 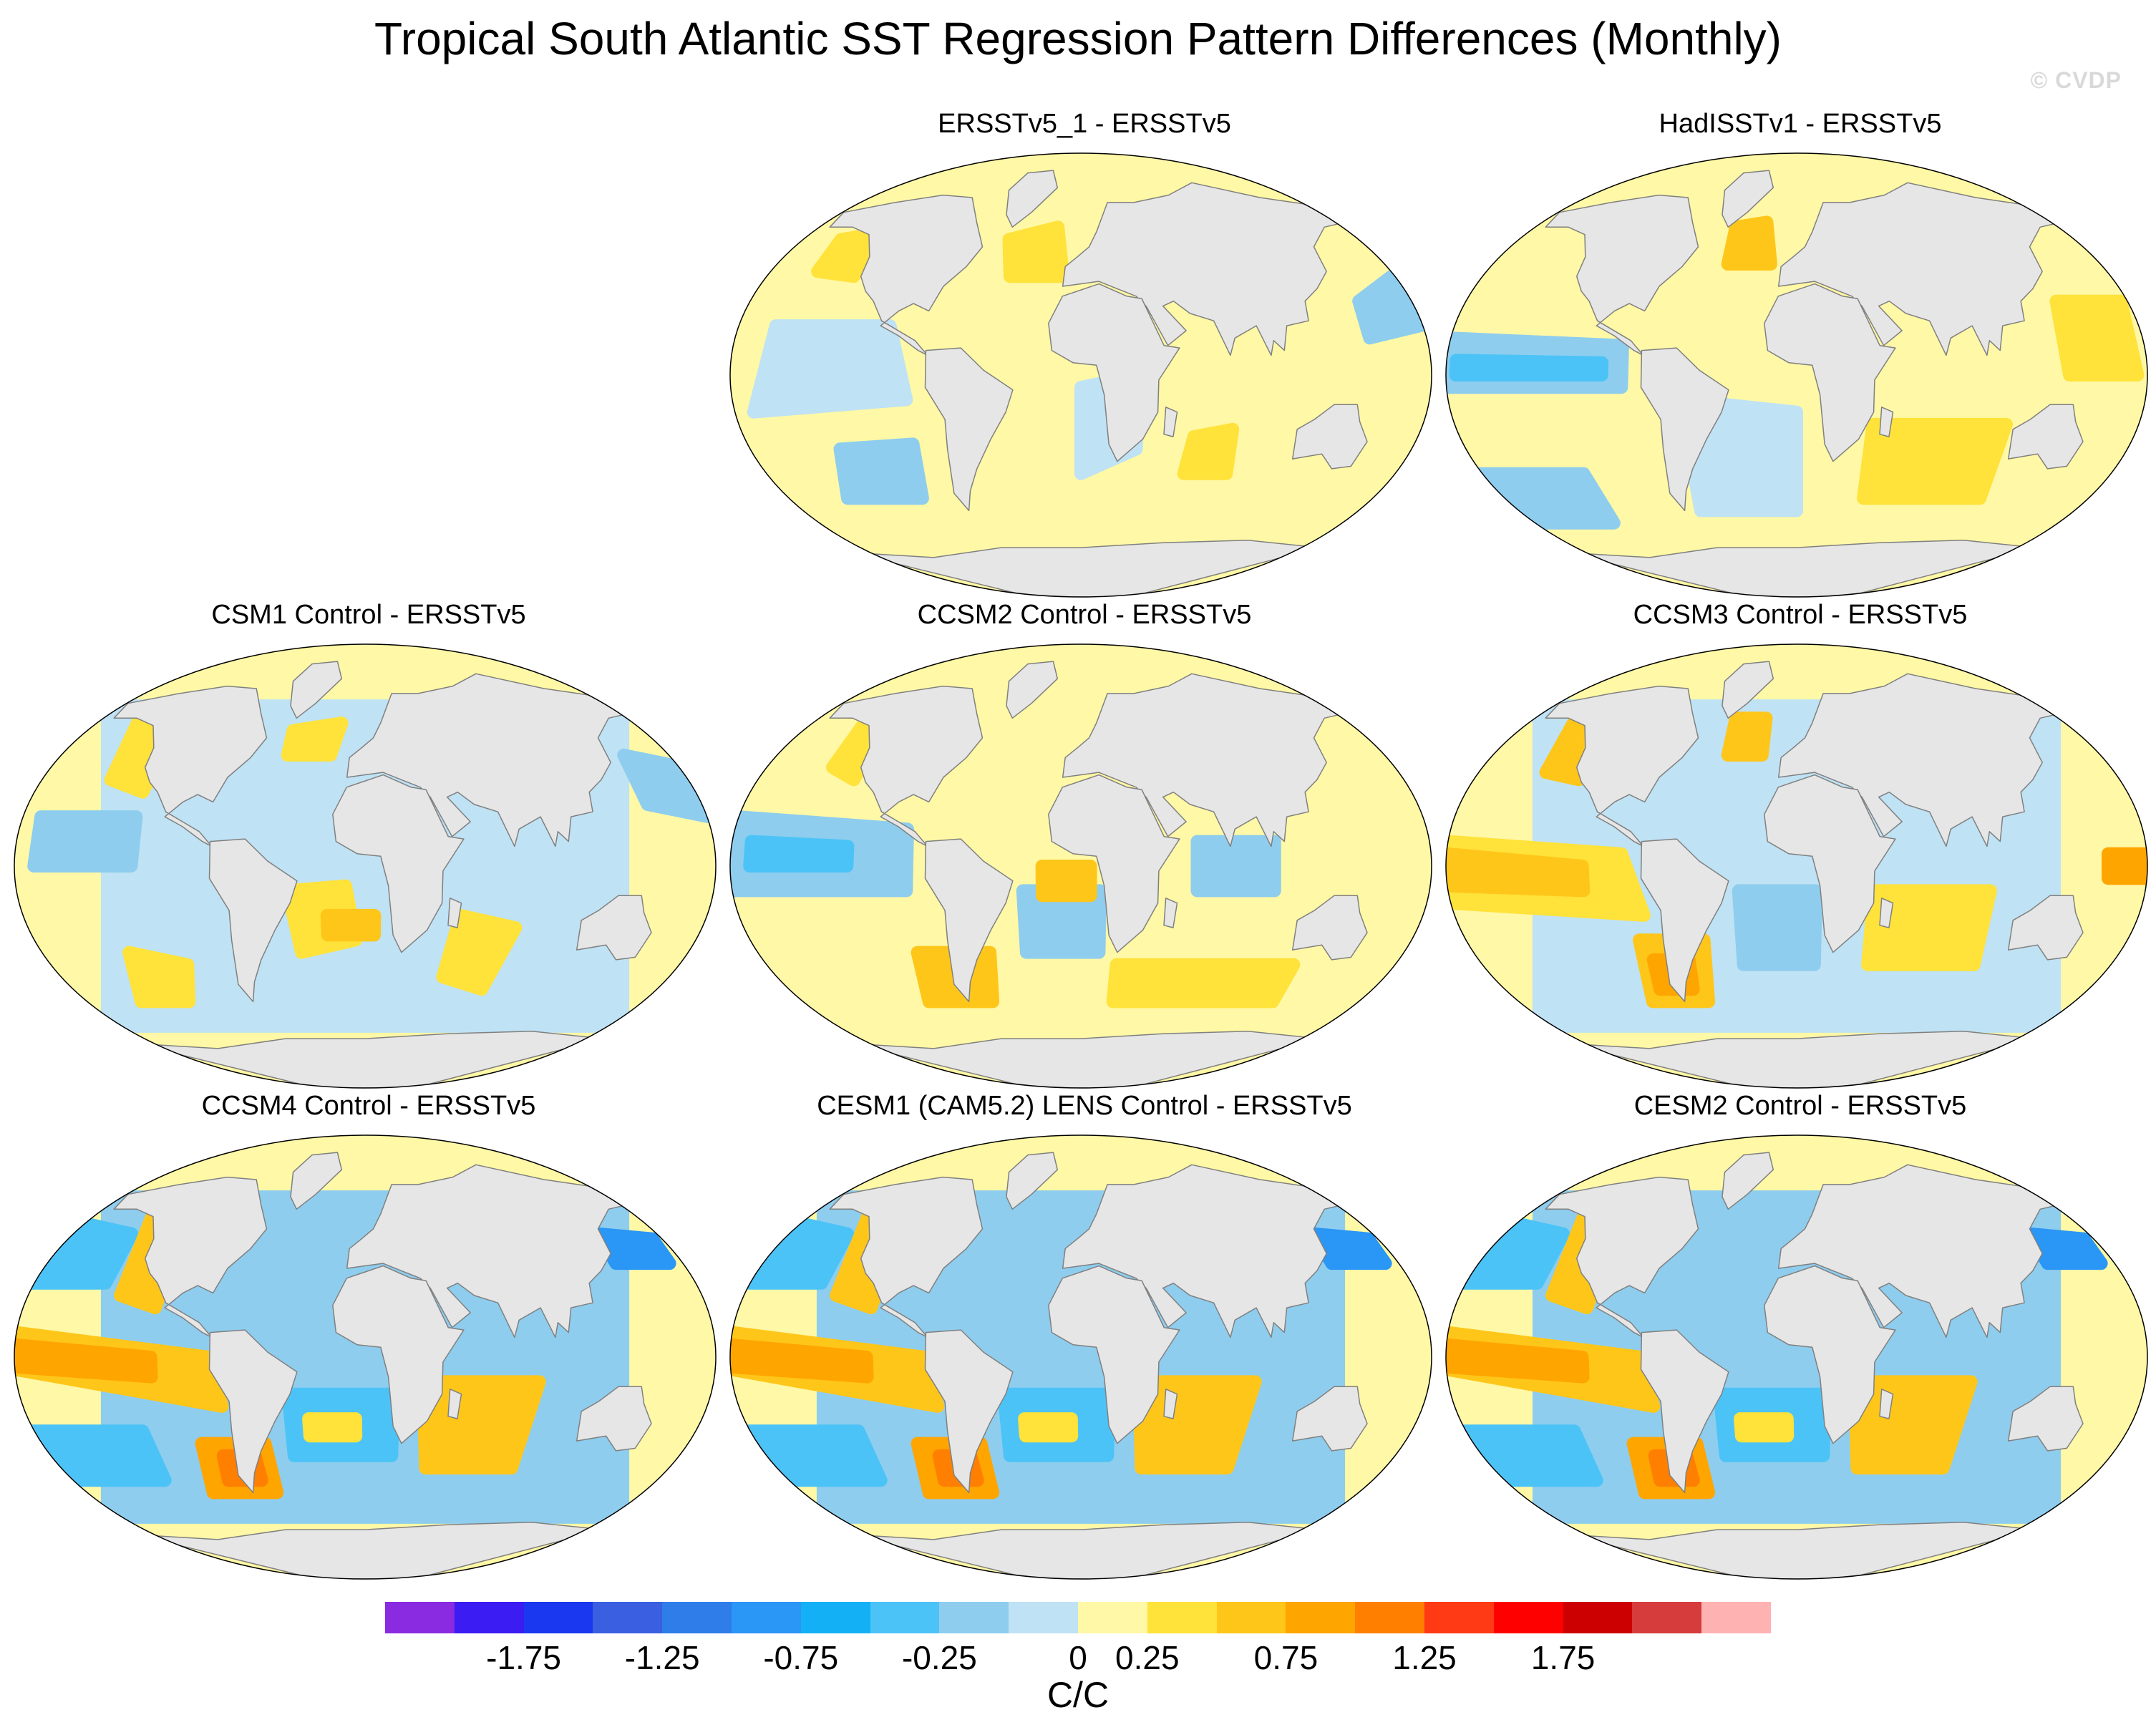 I want to click on panel-title: ERSSTv5_1 - ERSSTv5, so click(x=1084, y=124).